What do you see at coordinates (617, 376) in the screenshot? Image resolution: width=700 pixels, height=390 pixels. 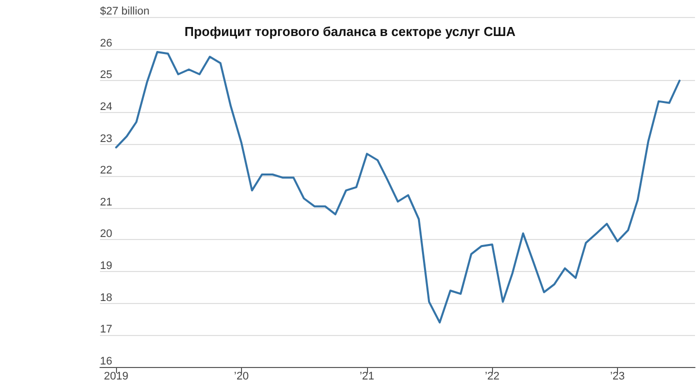 I see `x-tick-label: ’23` at bounding box center [617, 376].